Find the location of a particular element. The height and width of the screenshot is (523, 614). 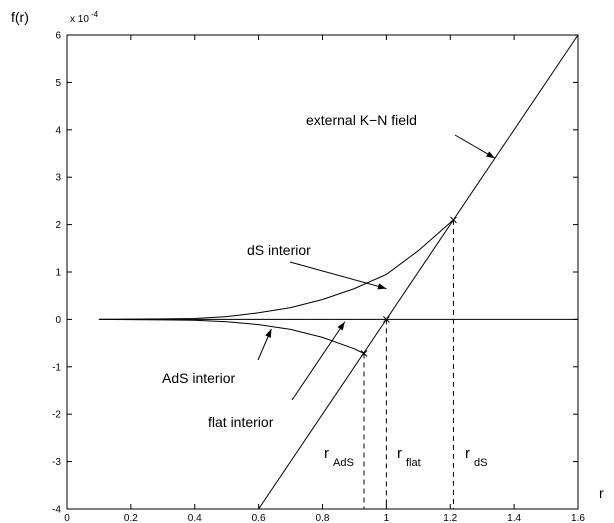

marker-r_flat-b is located at coordinates (386, 319).